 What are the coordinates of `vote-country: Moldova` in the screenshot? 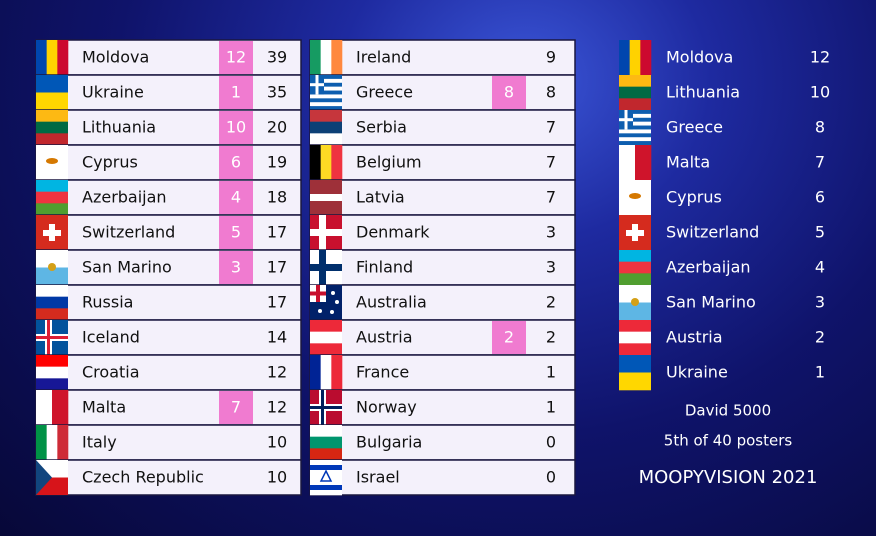 It's located at (699, 57).